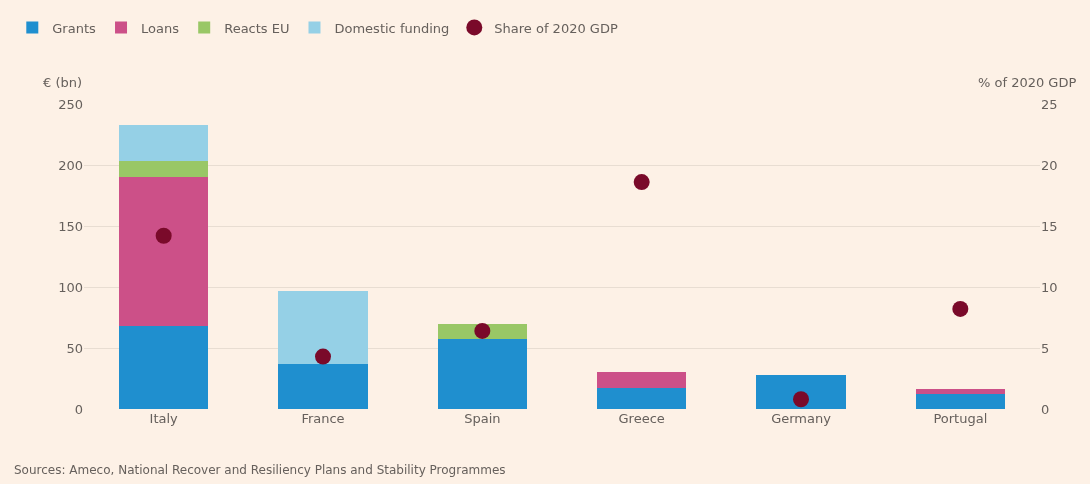  Describe the element at coordinates (78, 409) in the screenshot. I see `y-tick-label: 0` at that location.